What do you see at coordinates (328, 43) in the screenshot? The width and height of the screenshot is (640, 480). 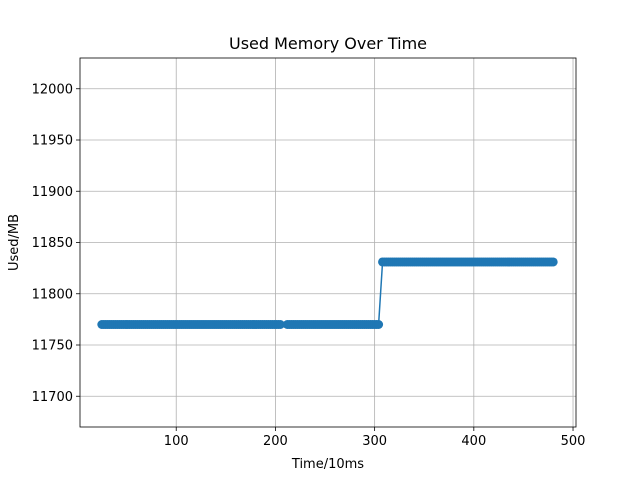 I see `chart-title: Used Memory Over Time` at bounding box center [328, 43].